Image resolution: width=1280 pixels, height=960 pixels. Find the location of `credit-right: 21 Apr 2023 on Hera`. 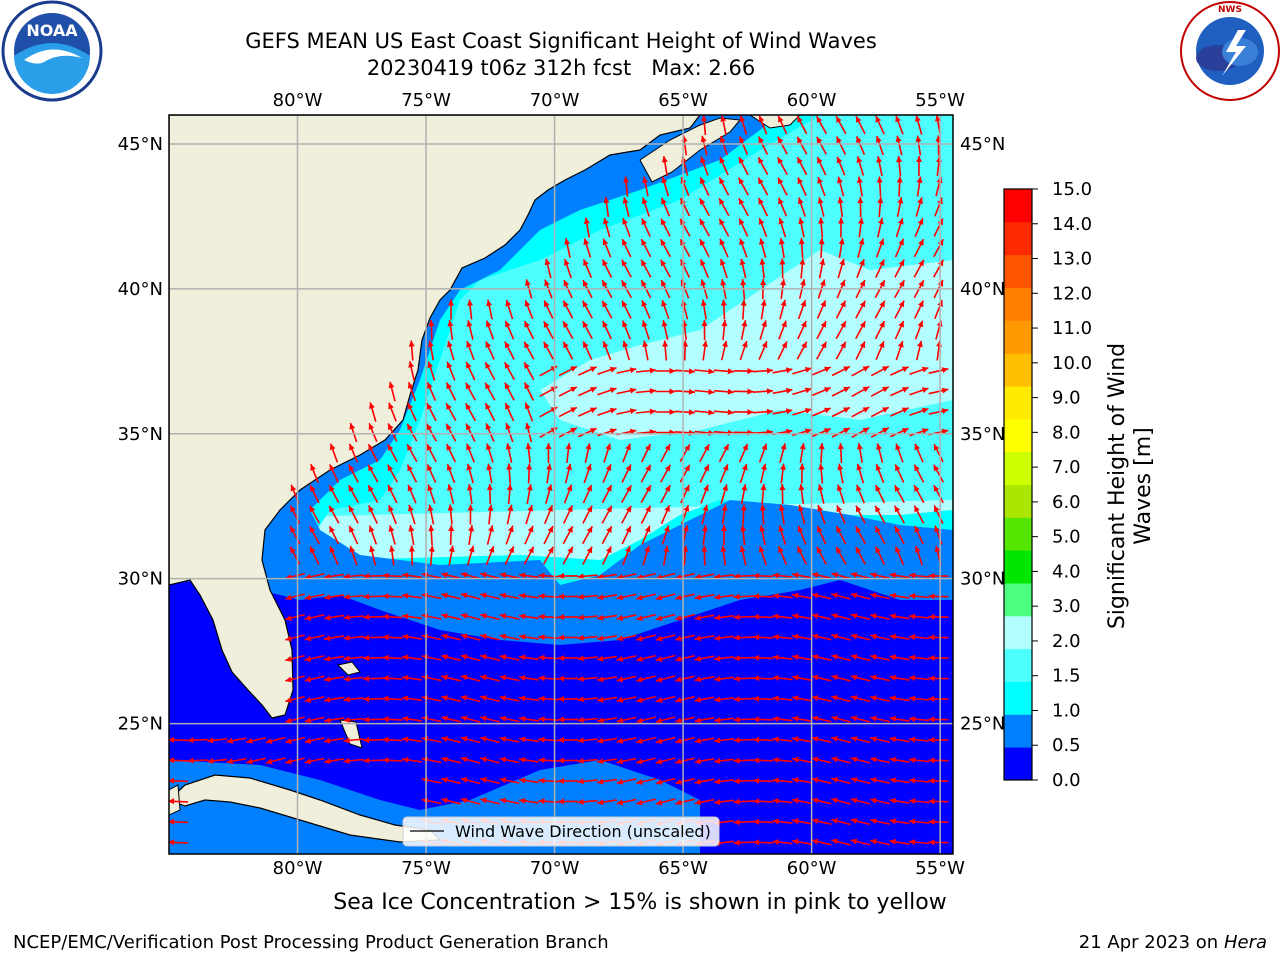

credit-right: 21 Apr 2023 on Hera is located at coordinates (1173, 942).